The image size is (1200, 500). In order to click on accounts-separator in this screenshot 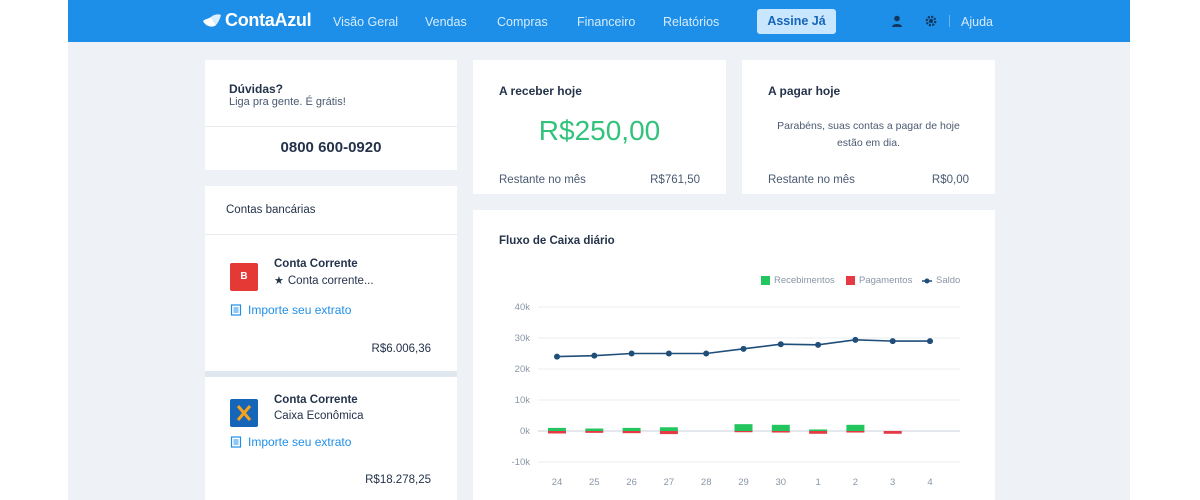, I will do `click(331, 374)`.